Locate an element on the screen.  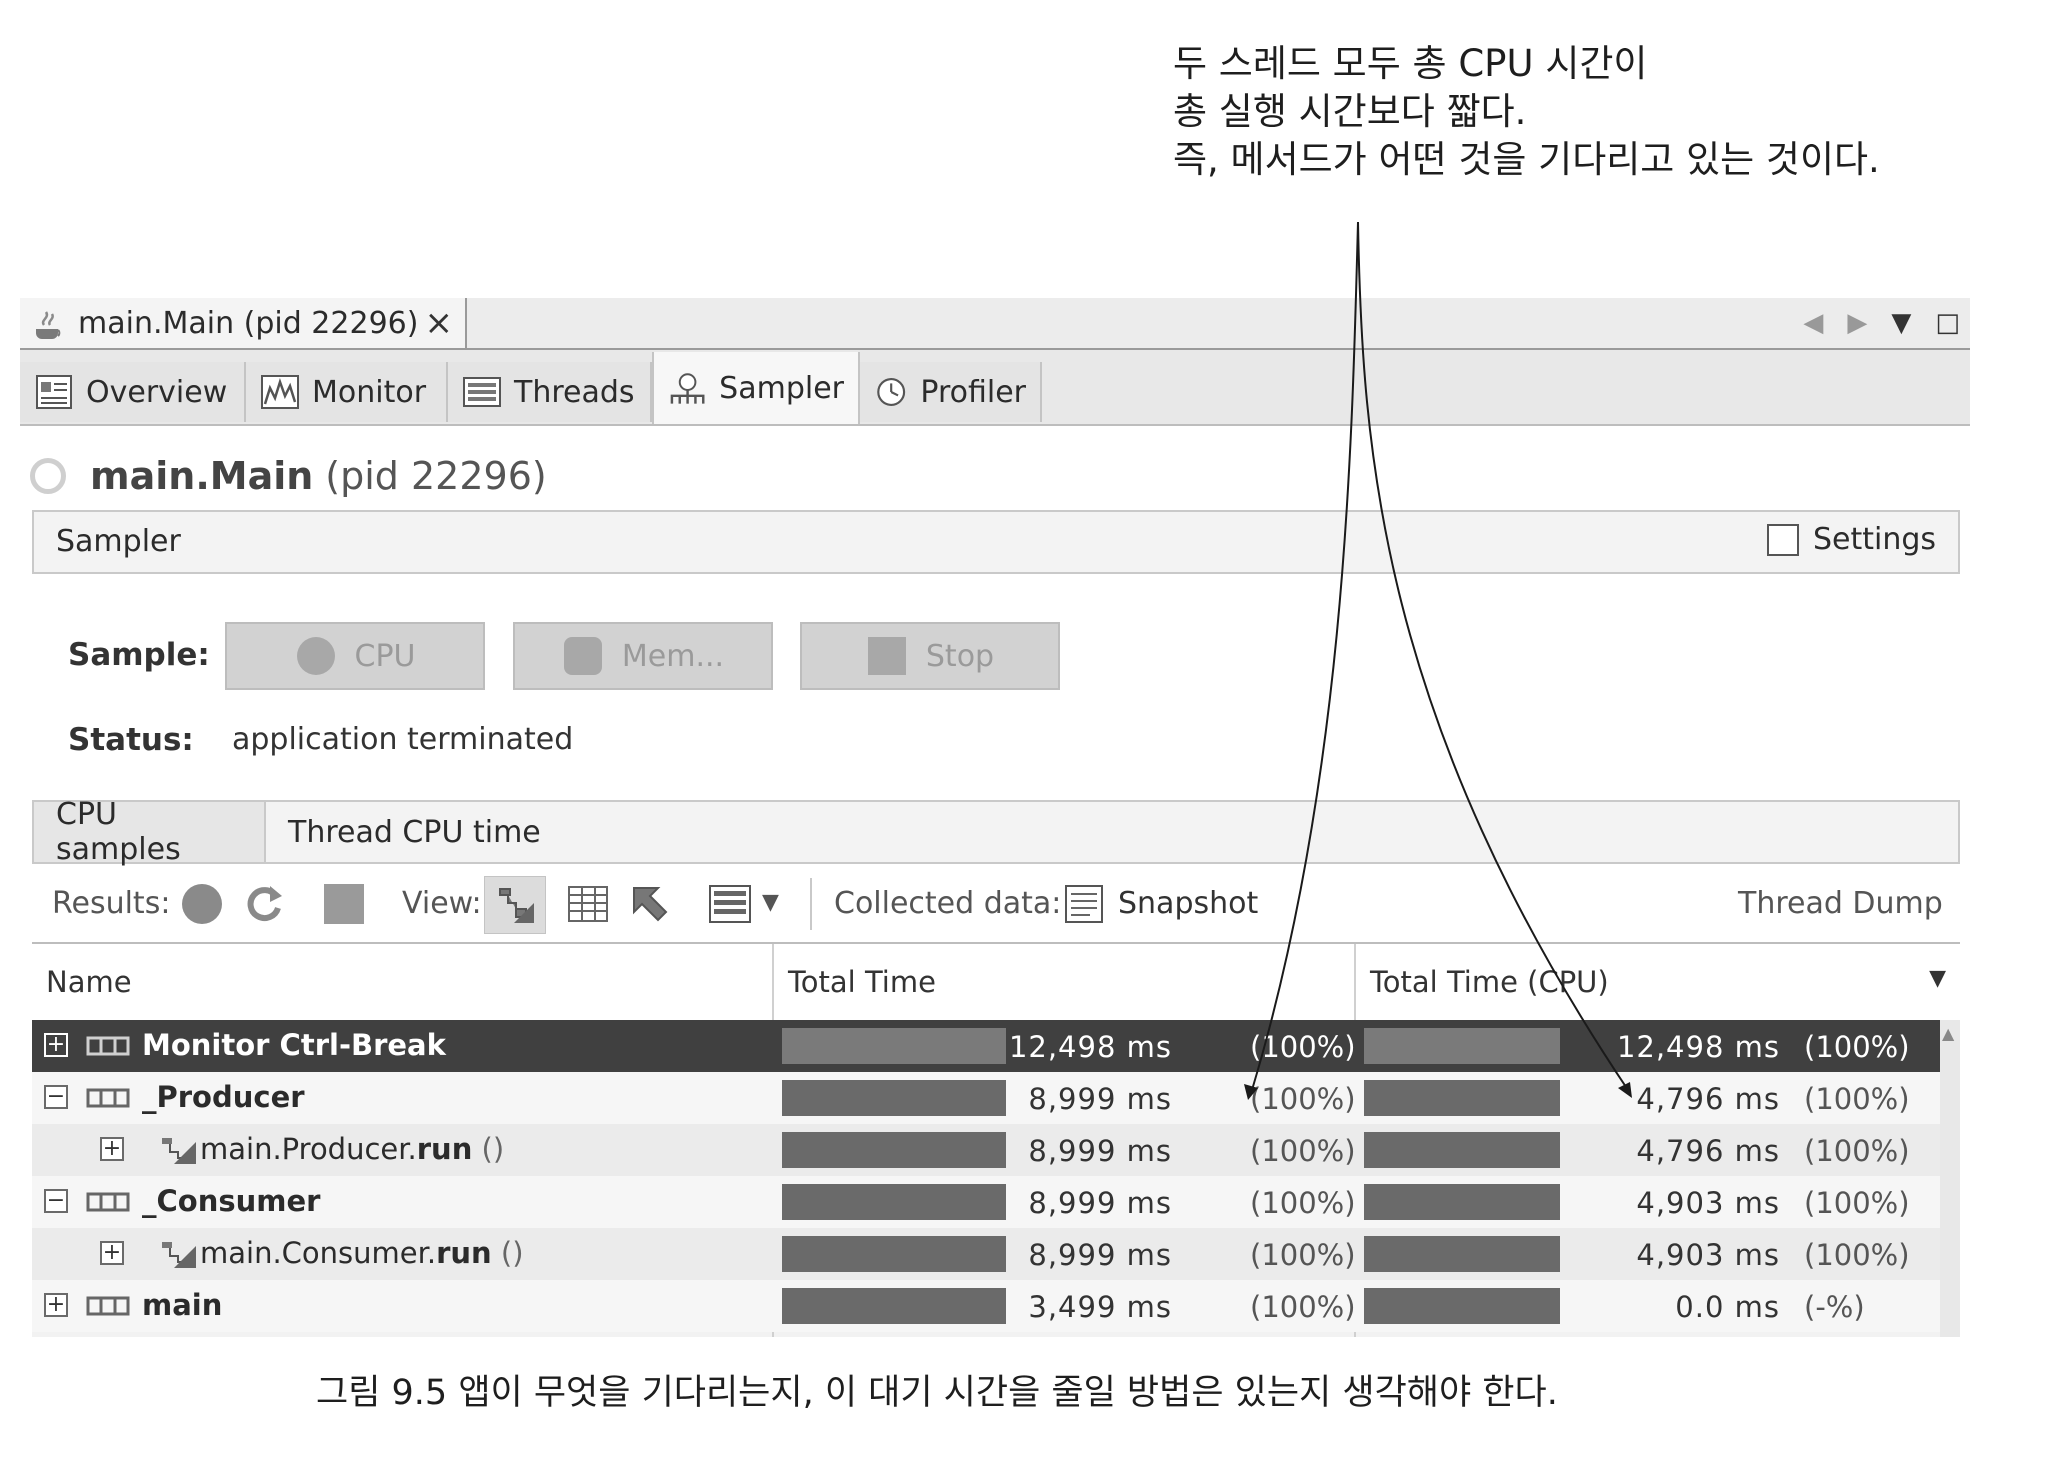
row-name: main is located at coordinates (182, 1305).